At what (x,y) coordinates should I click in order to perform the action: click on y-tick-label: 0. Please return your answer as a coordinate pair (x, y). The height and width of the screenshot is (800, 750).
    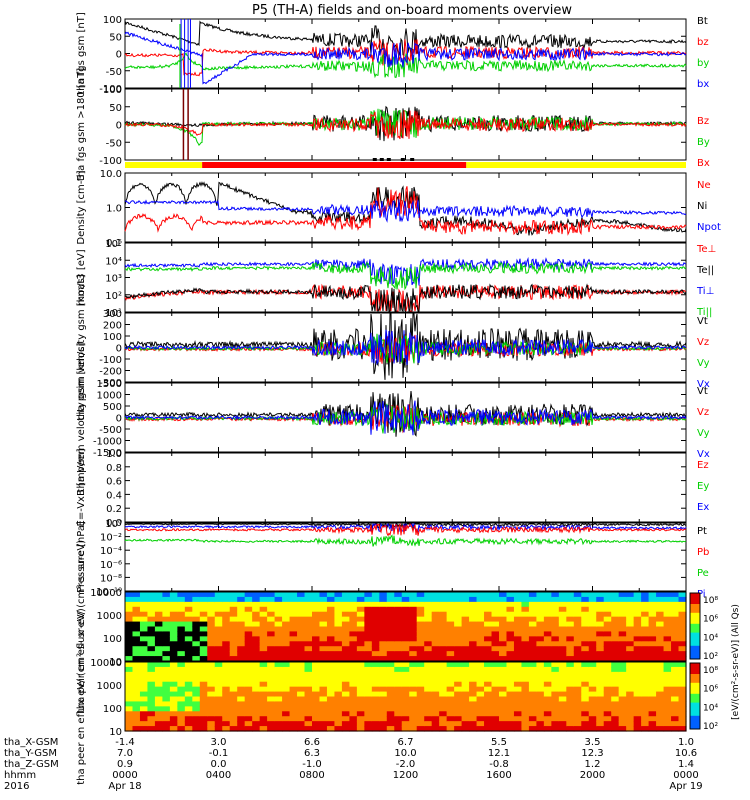
    Looking at the image, I should click on (119, 419).